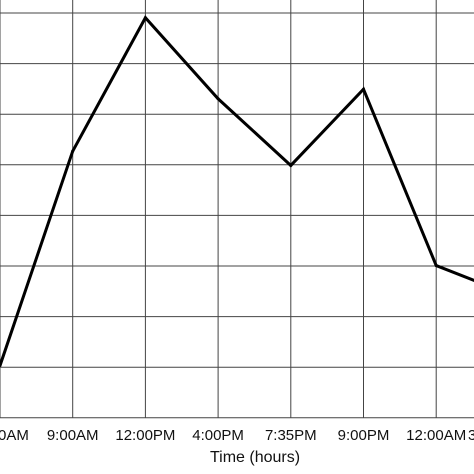 The image size is (474, 474). What do you see at coordinates (14, 435) in the screenshot?
I see `x-tick-label-partial: 0AM` at bounding box center [14, 435].